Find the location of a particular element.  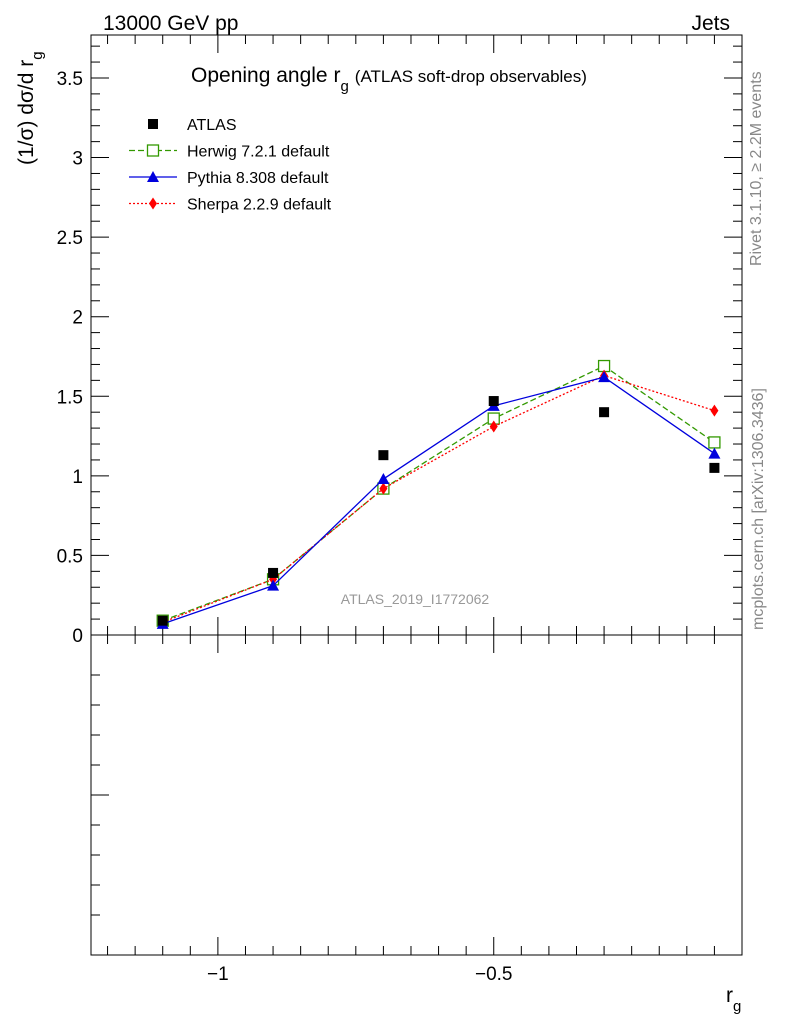

y-axis-label: (1/σ) dσ/d rg is located at coordinates (30, 108).